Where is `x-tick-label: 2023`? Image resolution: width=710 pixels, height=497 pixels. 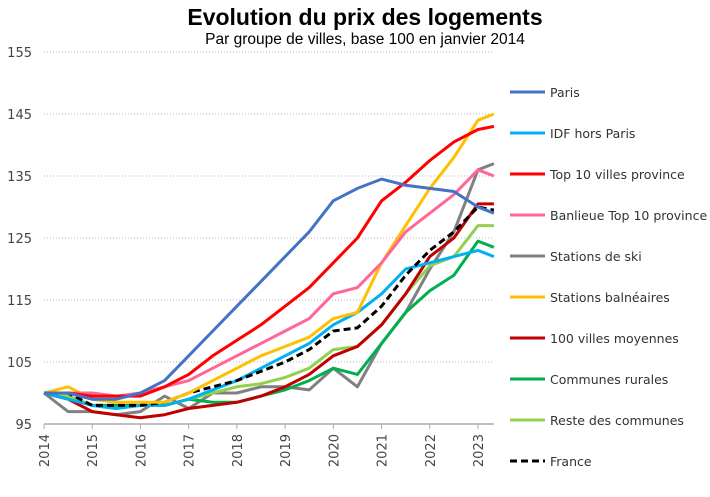
x-tick-label: 2023 is located at coordinates (479, 450).